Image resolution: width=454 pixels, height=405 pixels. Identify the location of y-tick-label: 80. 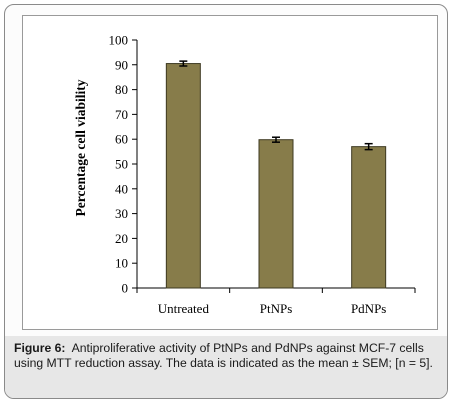
(121, 89).